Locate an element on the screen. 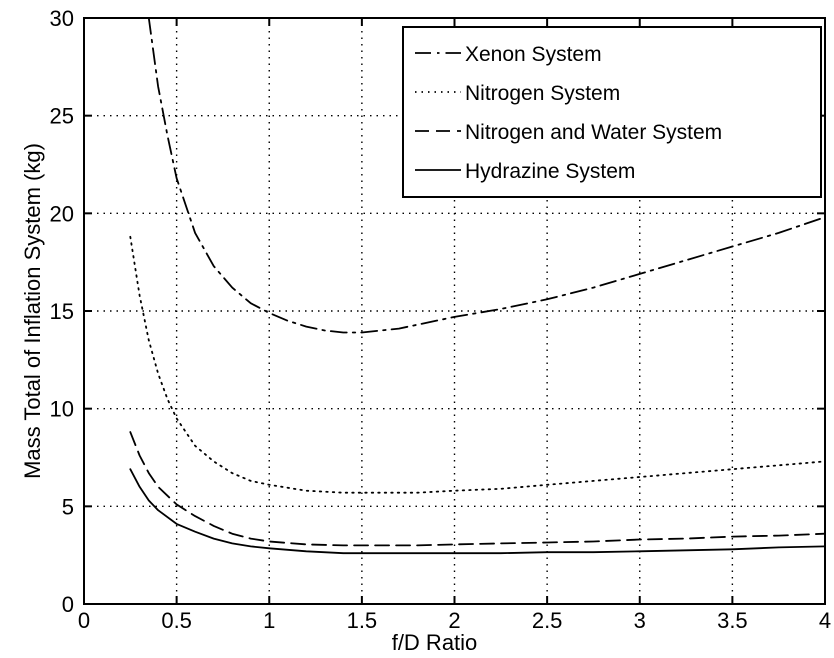 The height and width of the screenshot is (658, 834). x-tick-label: 1.5 is located at coordinates (362, 620).